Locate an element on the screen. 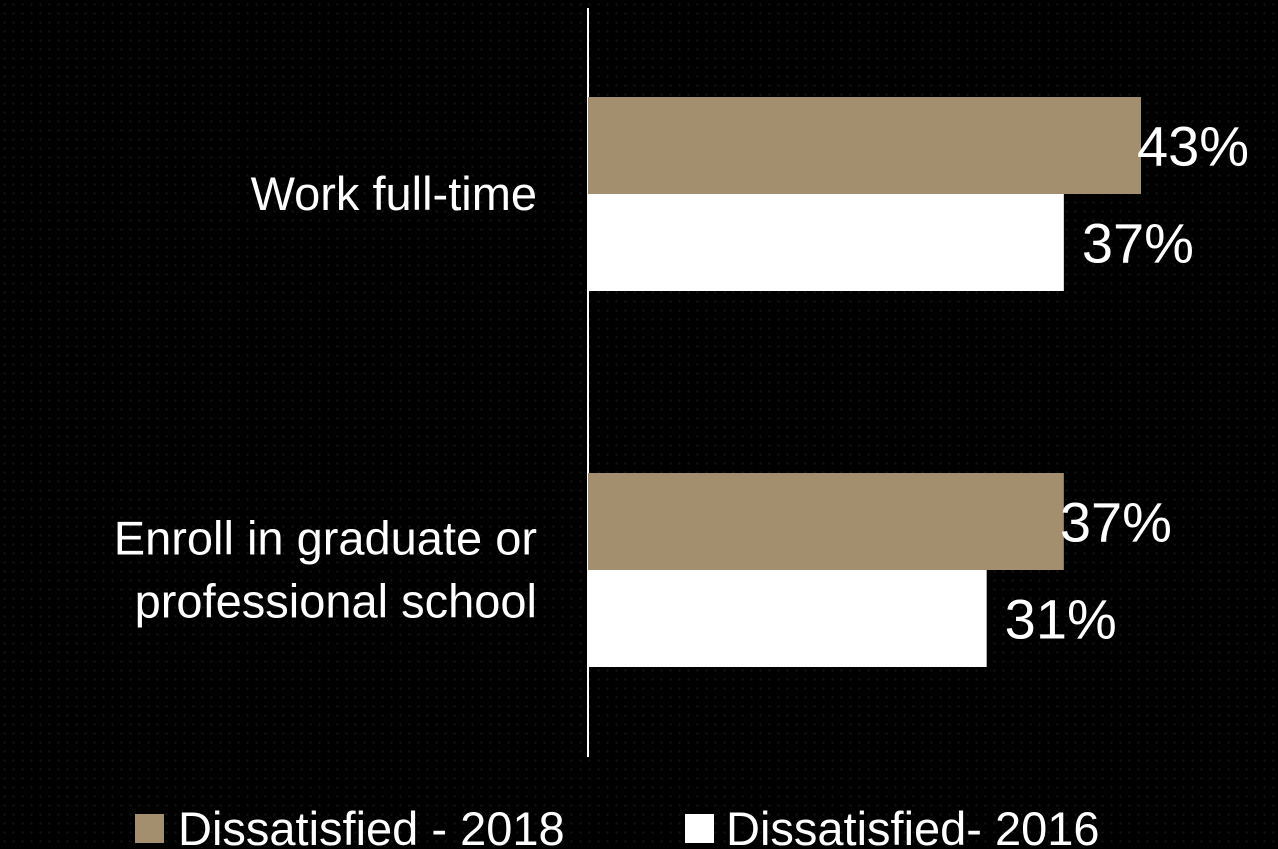 This screenshot has width=1278, height=849. category-label: professional school is located at coordinates (336, 601).